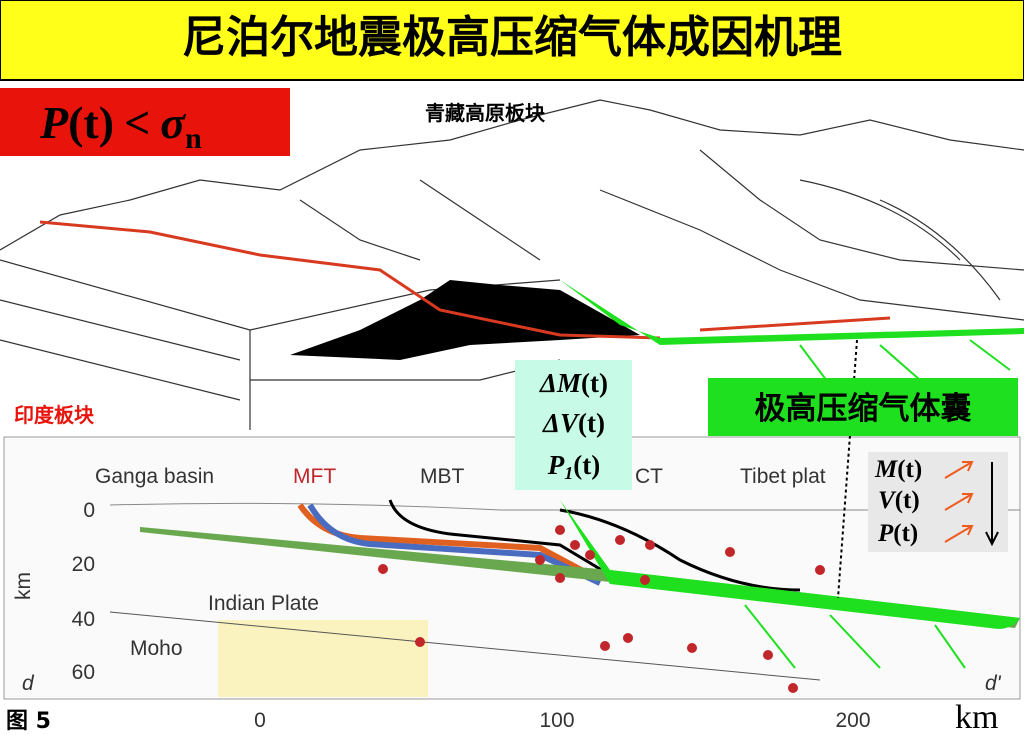 The width and height of the screenshot is (1024, 735). Describe the element at coordinates (89, 510) in the screenshot. I see `y-tick-label: 0` at that location.